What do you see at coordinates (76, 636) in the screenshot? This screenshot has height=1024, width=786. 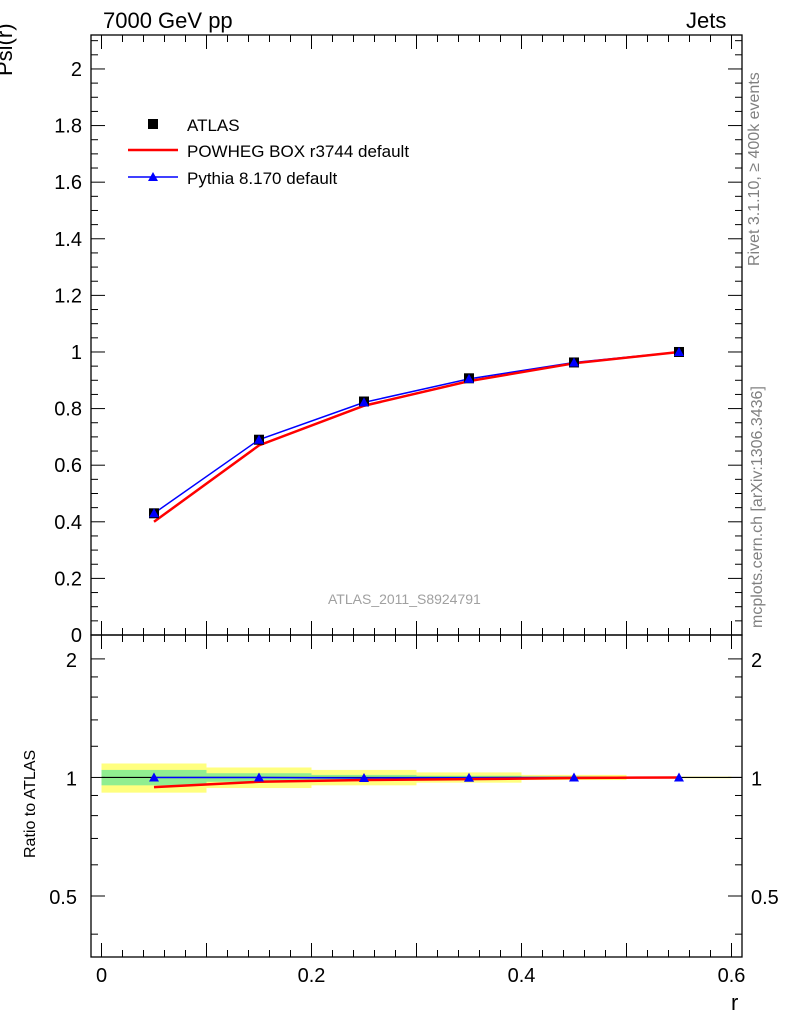 I see `main-y-tick-label: 0` at bounding box center [76, 636].